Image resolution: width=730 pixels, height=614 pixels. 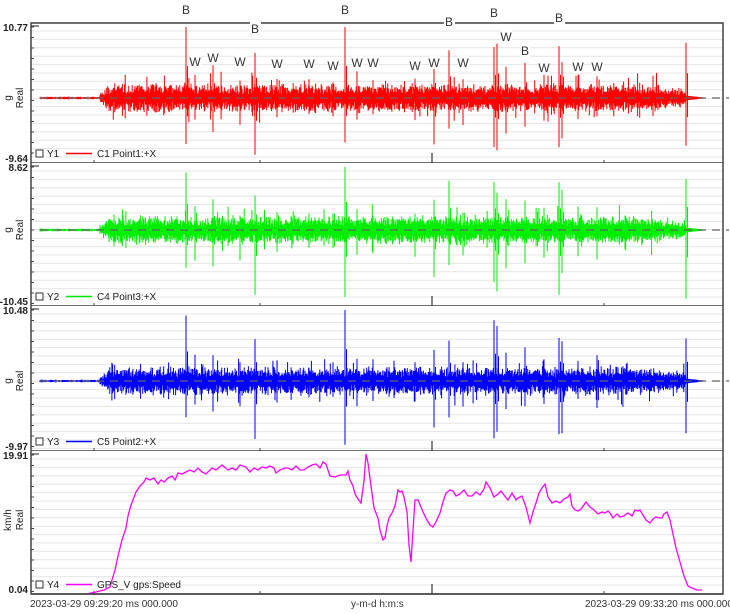 What do you see at coordinates (127, 154) in the screenshot?
I see `legend-series-label: C1 Point1:+X` at bounding box center [127, 154].